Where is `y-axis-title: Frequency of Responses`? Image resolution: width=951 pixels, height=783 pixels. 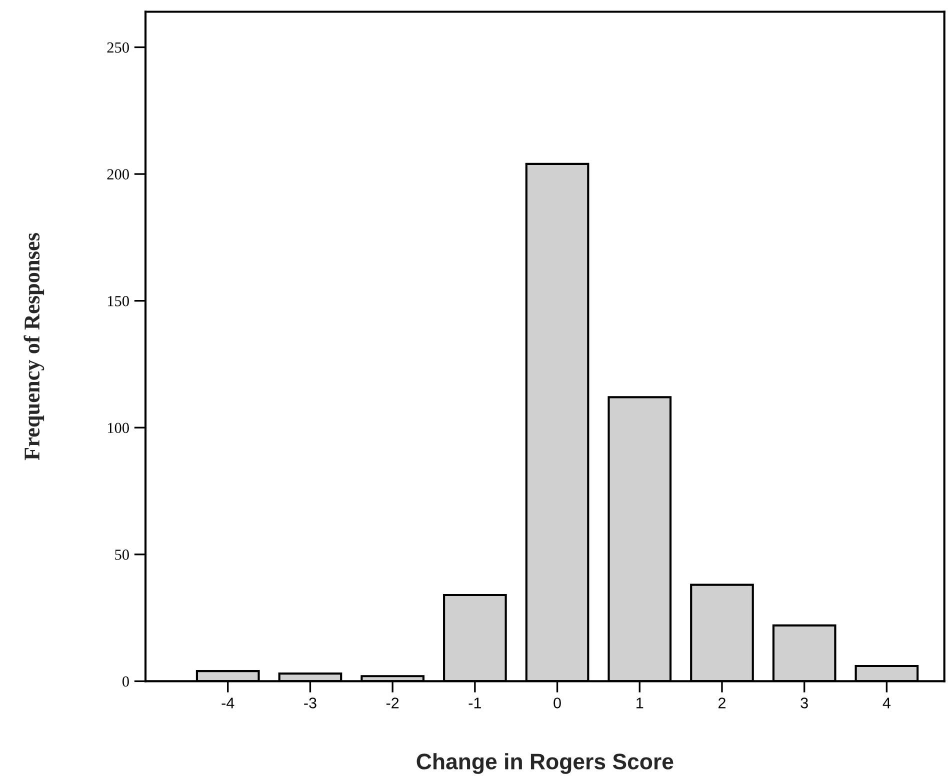 y-axis-title: Frequency of Responses is located at coordinates (34, 346).